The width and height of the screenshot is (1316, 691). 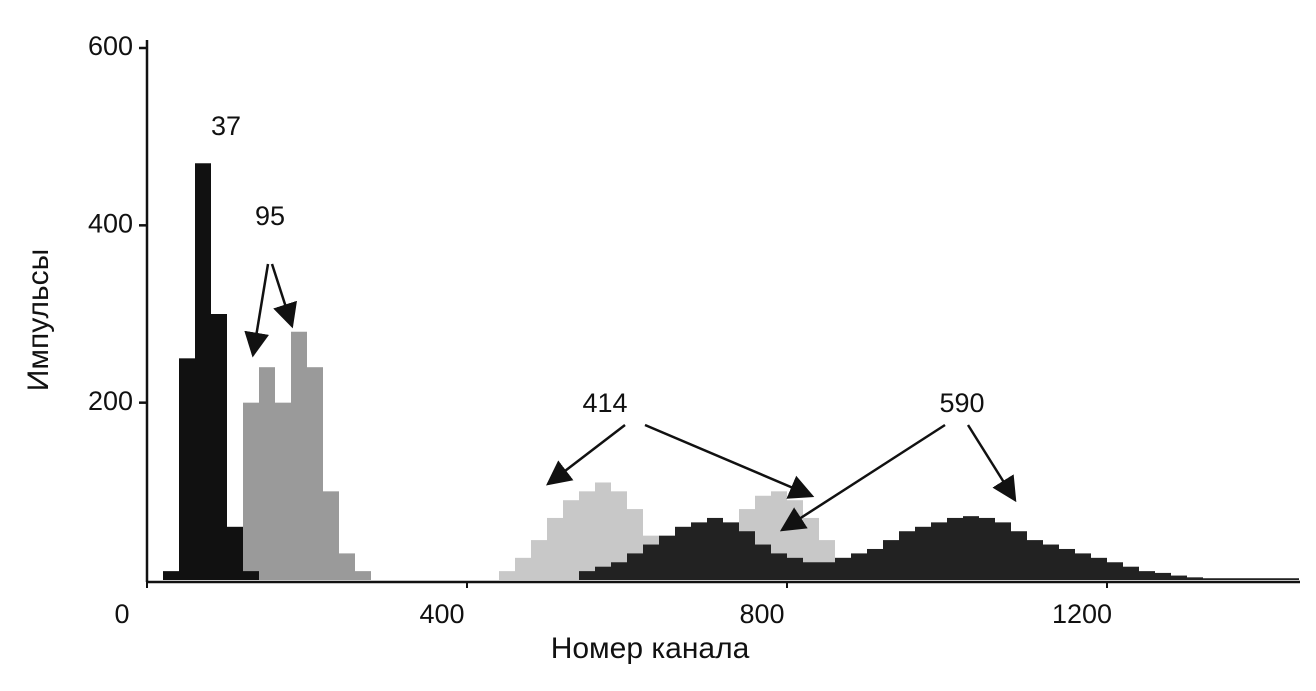 What do you see at coordinates (650, 648) in the screenshot?
I see `x-axis-label: Номер канала` at bounding box center [650, 648].